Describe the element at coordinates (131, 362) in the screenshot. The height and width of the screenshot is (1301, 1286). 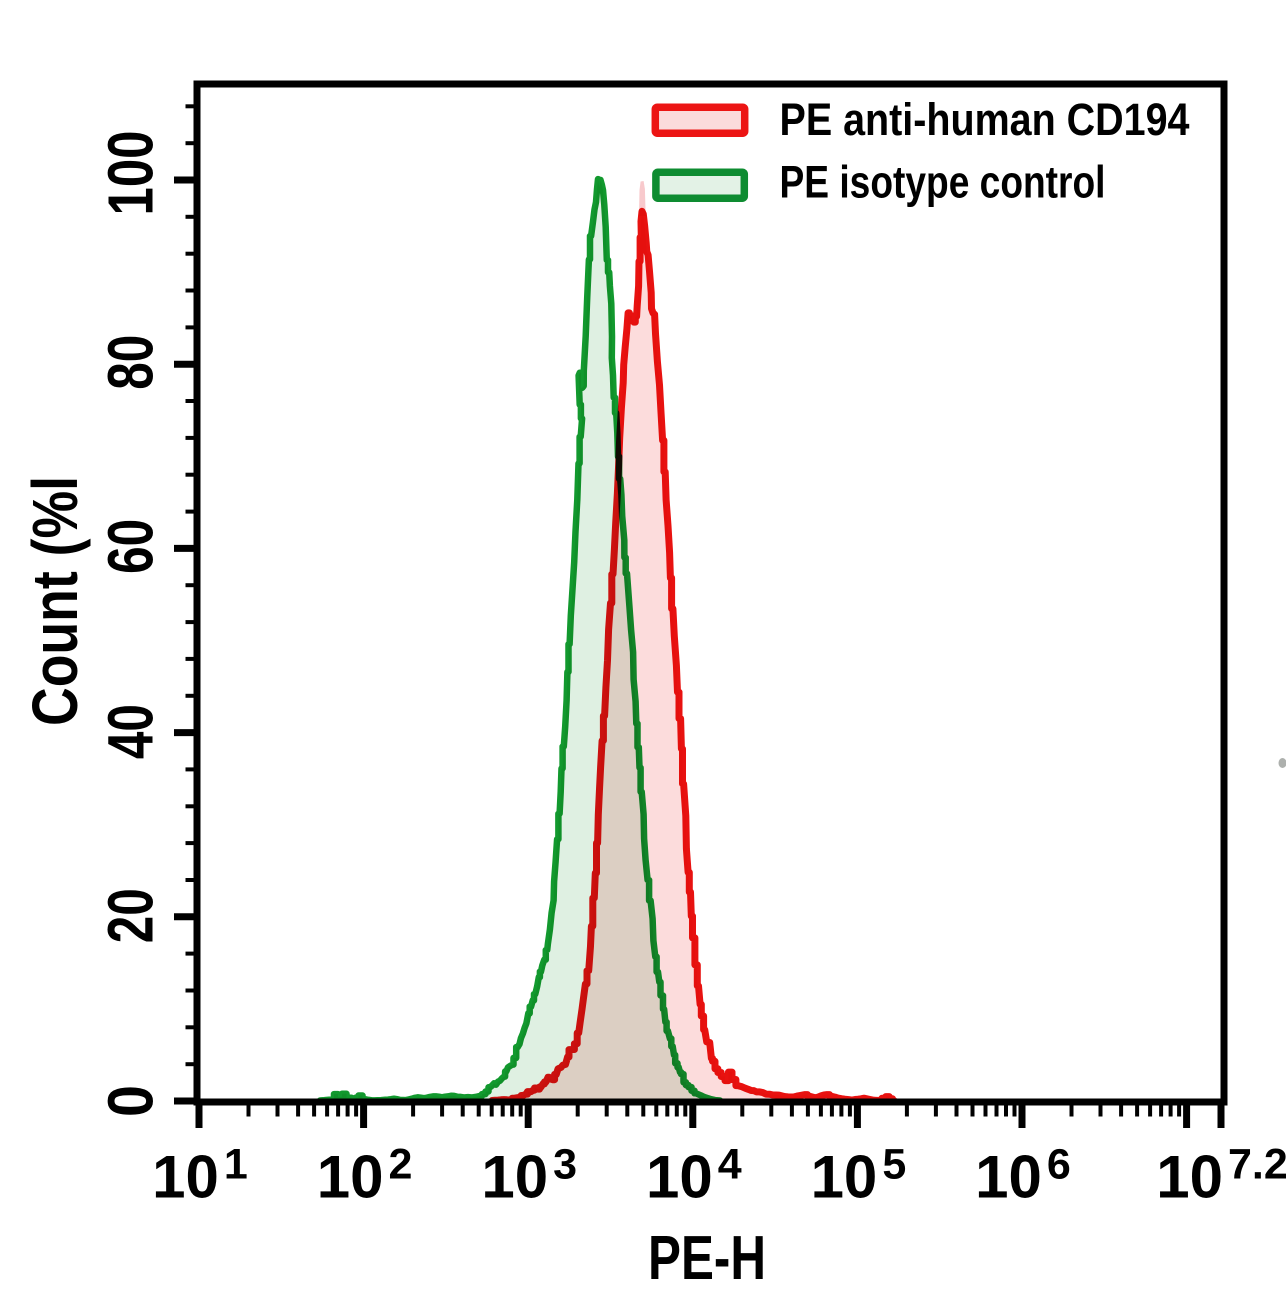
I see `svg-text: 80` at that location.